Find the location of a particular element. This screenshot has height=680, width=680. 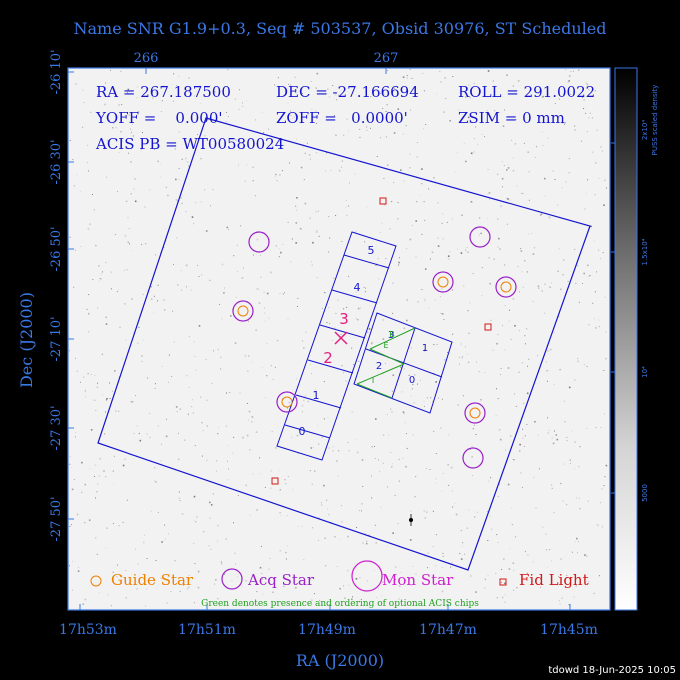

legend-fid-label: Fid Light is located at coordinates (554, 580).